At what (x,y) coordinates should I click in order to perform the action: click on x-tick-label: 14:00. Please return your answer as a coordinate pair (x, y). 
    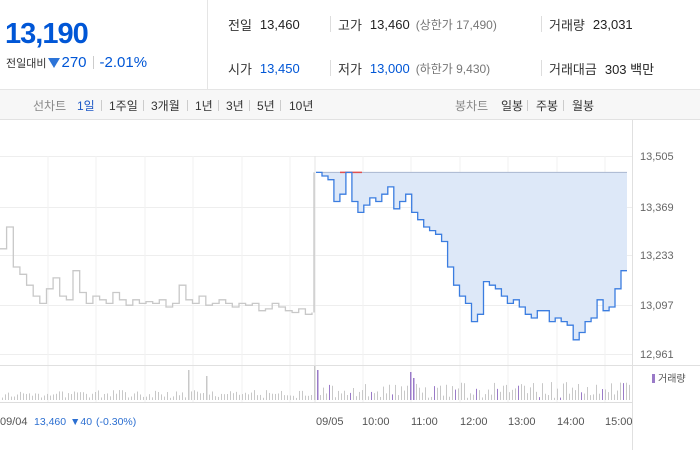
    Looking at the image, I should click on (571, 422).